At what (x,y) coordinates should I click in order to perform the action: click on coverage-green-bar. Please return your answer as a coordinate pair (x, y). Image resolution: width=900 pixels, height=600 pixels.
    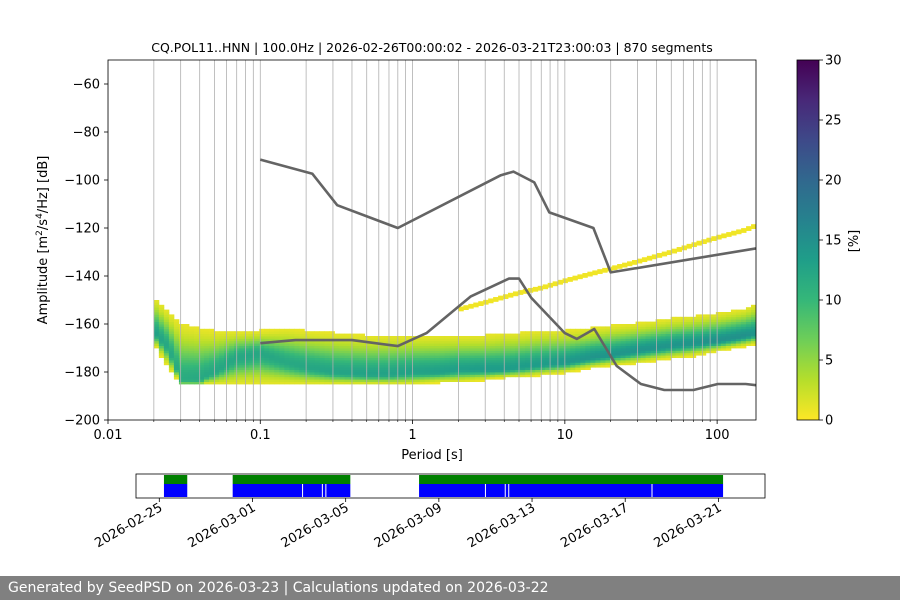
    Looking at the image, I should click on (175, 479).